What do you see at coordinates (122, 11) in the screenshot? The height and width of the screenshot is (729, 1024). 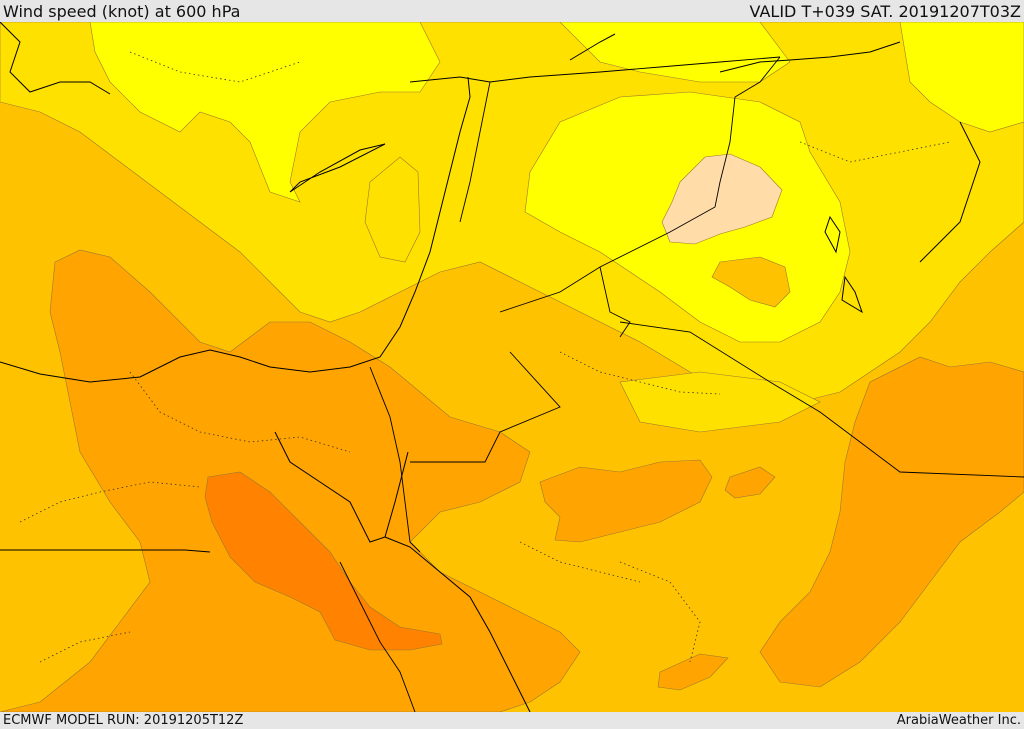 I see `map-title: Wind speed (knot) at 600 hPa` at bounding box center [122, 11].